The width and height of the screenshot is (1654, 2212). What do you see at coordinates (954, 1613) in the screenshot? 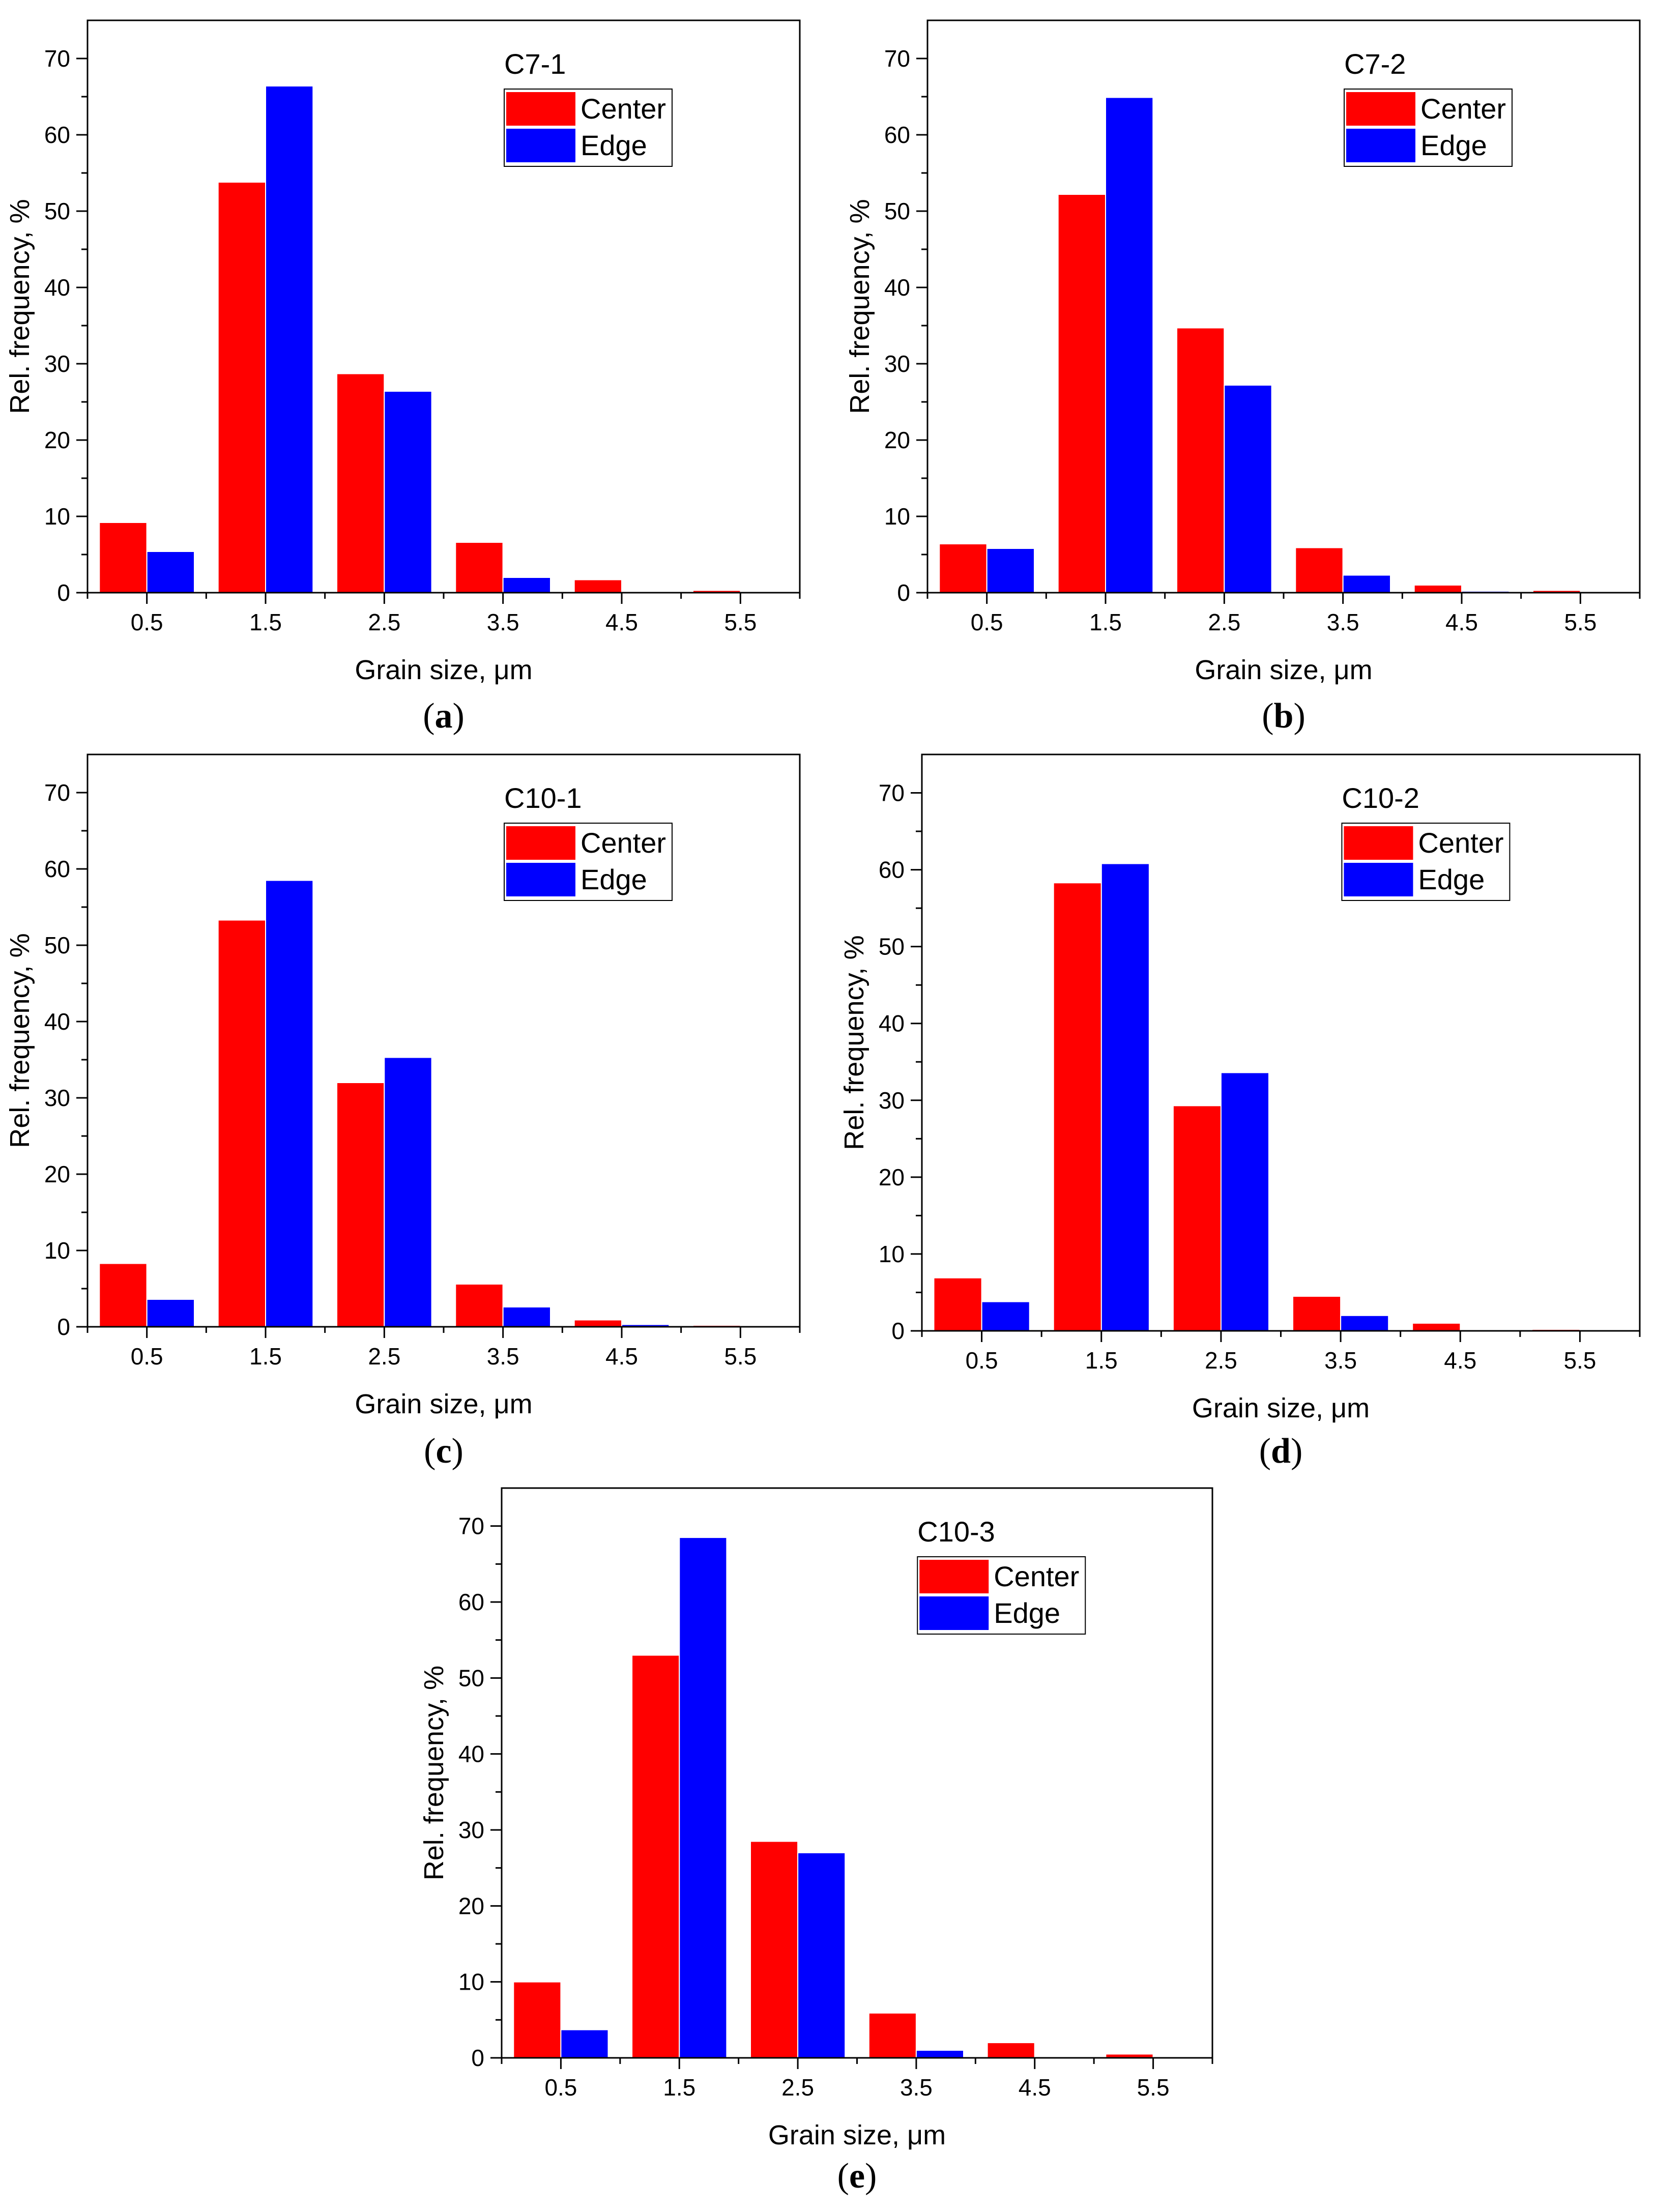
I see `legend-swatch-edge` at bounding box center [954, 1613].